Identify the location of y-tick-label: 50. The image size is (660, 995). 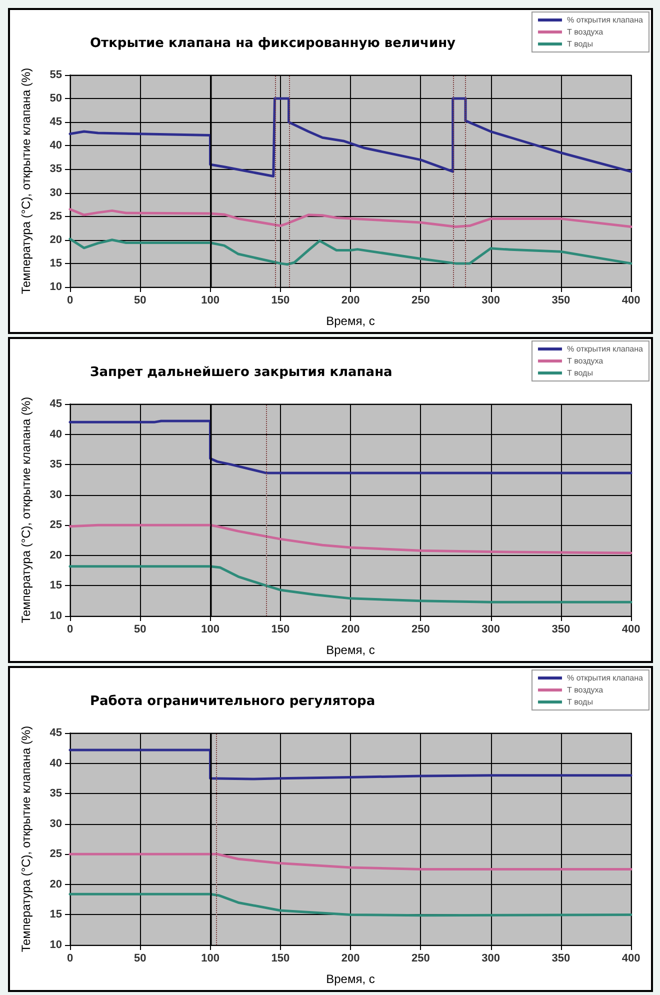
(56, 98).